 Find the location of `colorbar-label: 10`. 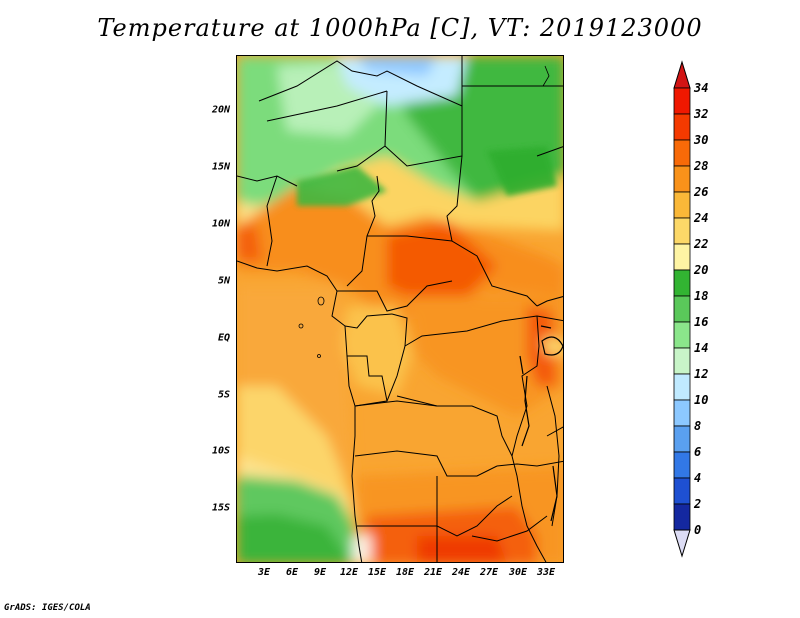

colorbar-label: 10 is located at coordinates (701, 400).